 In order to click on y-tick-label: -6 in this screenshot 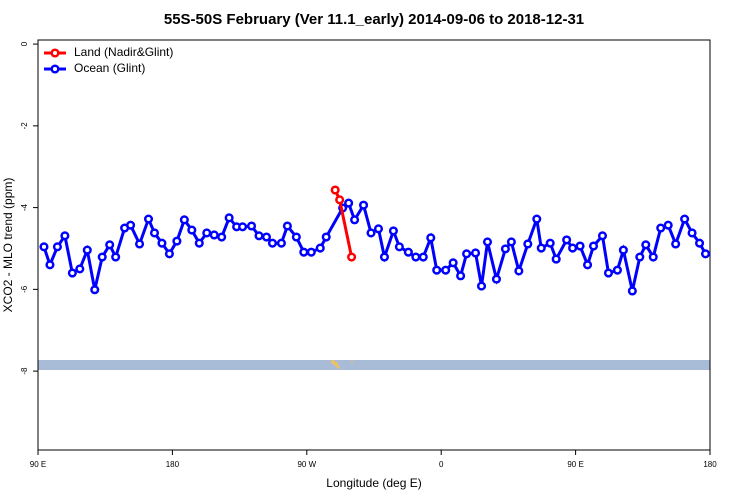, I will do `click(24, 289)`.